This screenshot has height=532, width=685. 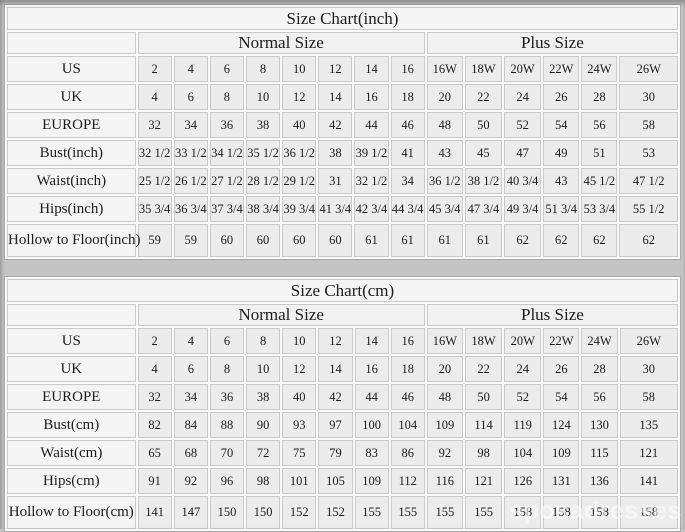 I want to click on size-value-cell: 116, so click(x=444, y=481).